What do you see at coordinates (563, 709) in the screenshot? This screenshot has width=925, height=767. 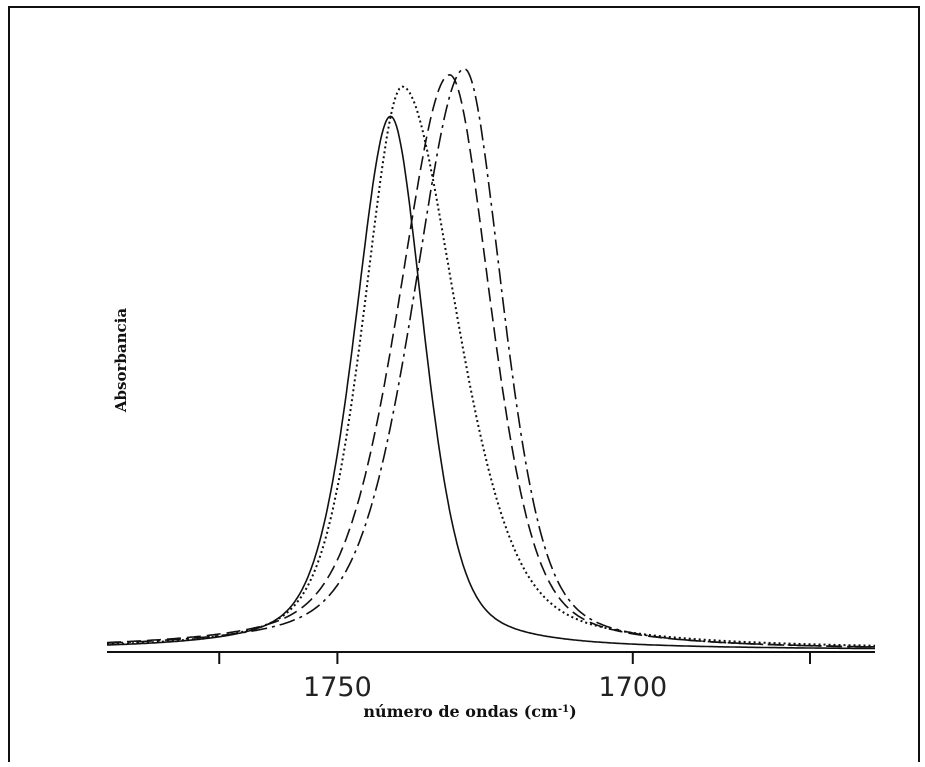 I see `x-axis-title-sup: -1` at bounding box center [563, 709].